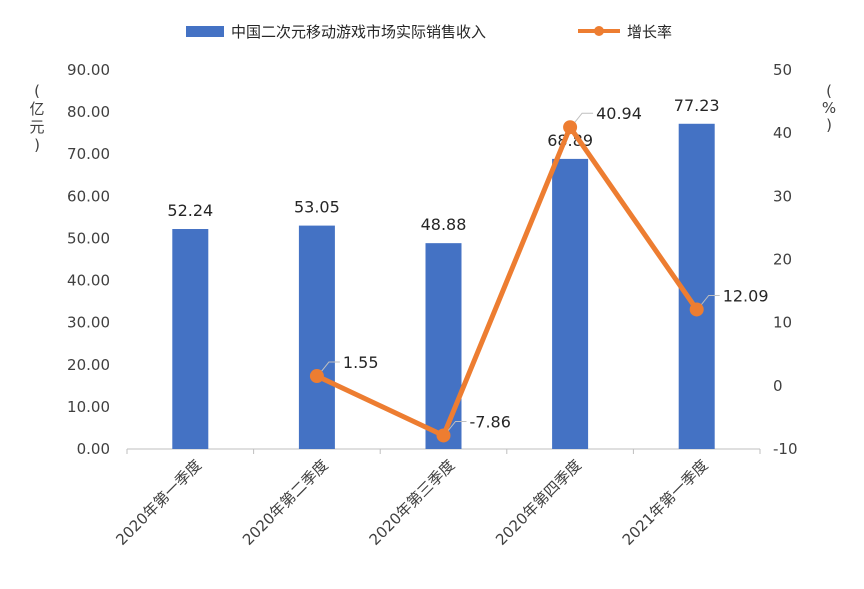 The image size is (864, 589). What do you see at coordinates (205, 31) in the screenshot?
I see `legend-swatch-sales` at bounding box center [205, 31].